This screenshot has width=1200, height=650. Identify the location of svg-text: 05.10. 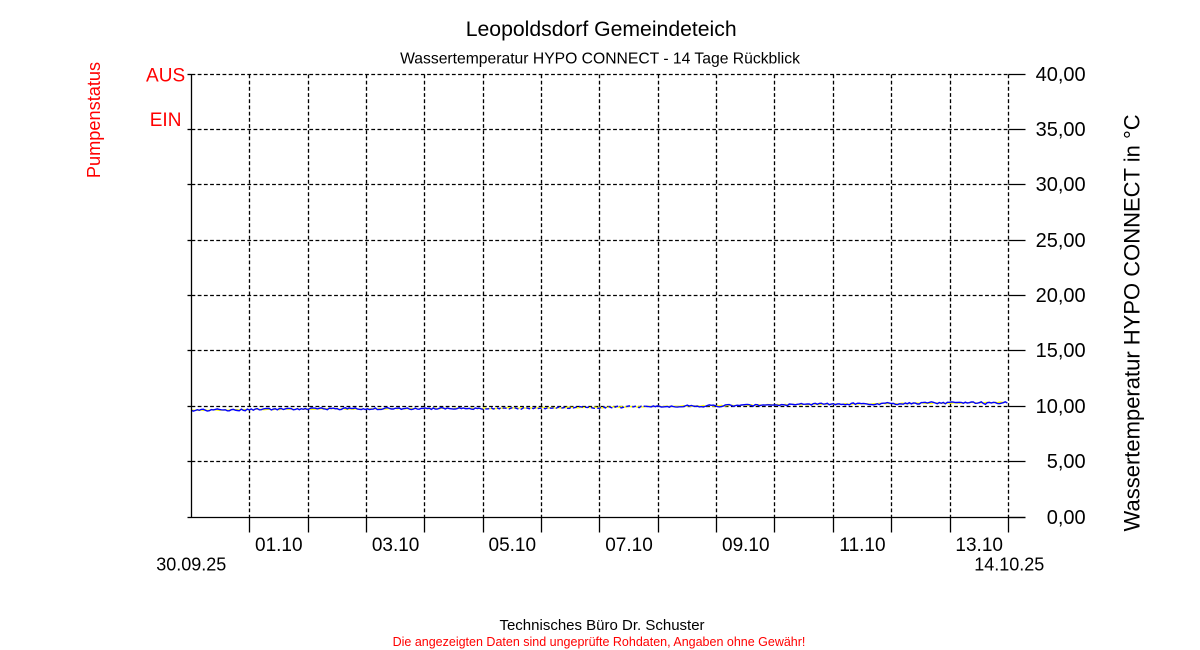
(513, 545).